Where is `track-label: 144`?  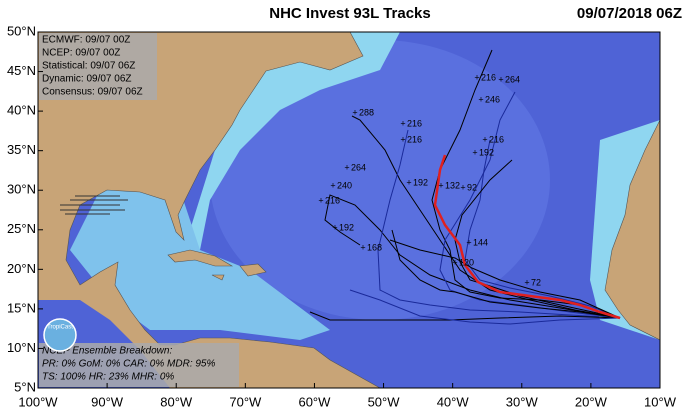
track-label: 144 is located at coordinates (480, 242).